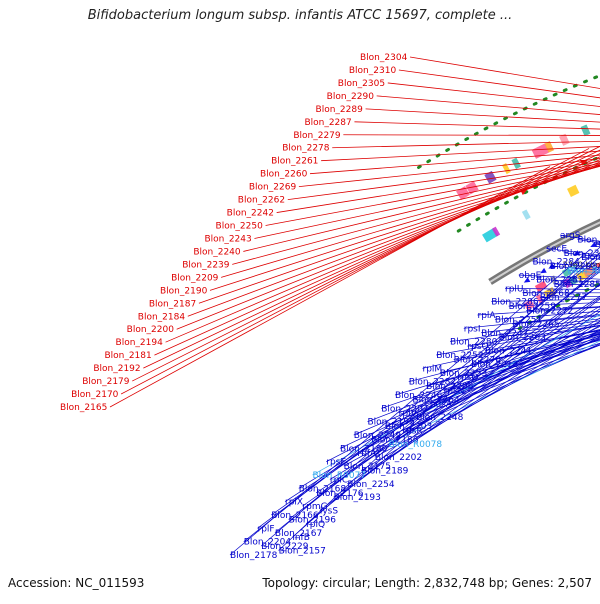 The image size is (600, 604). What do you see at coordinates (95, 395) in the screenshot?
I see `gene-label-left: Blon_2170` at bounding box center [95, 395].